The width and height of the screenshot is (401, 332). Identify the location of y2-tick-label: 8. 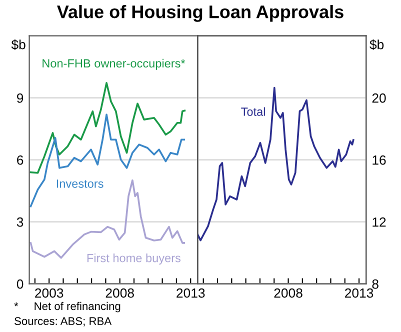
(375, 284).